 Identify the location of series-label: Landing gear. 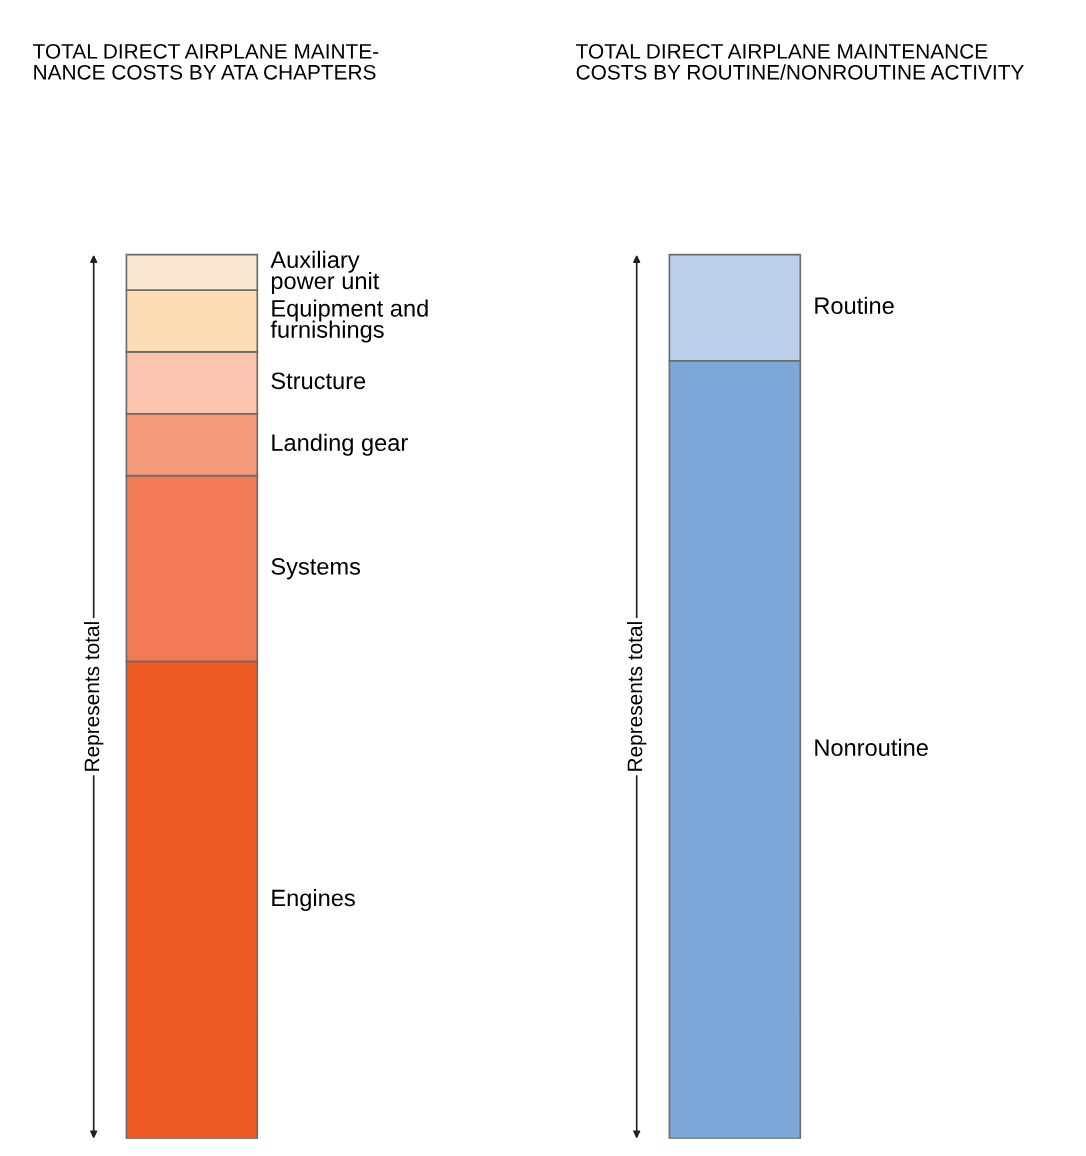
(340, 444).